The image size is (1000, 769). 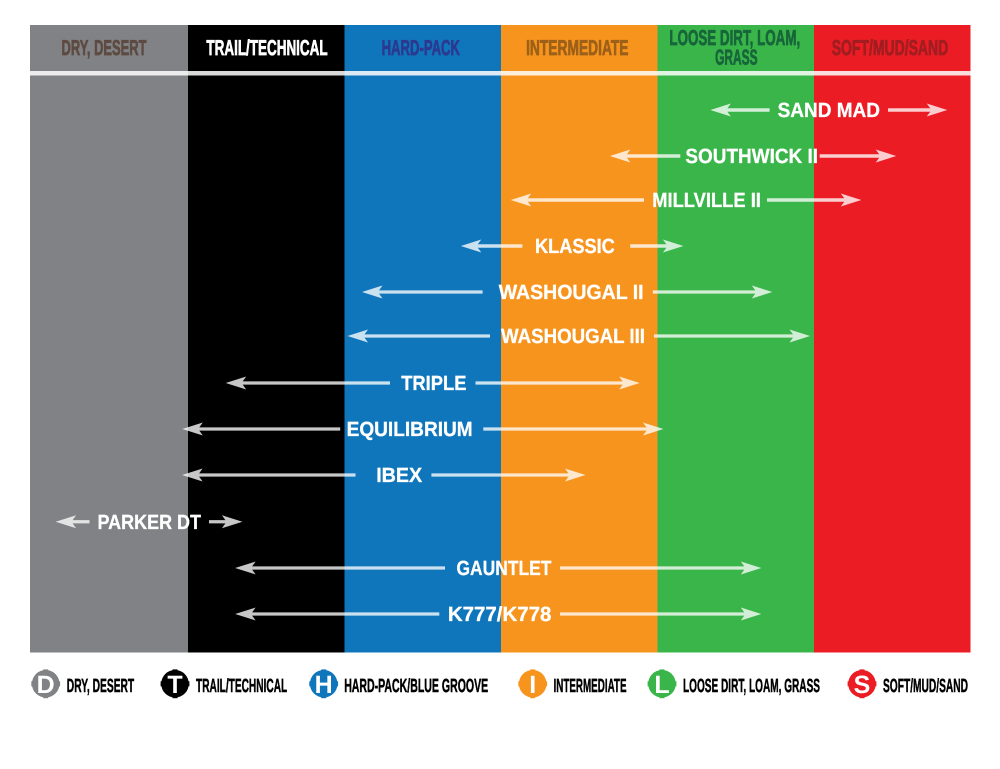 What do you see at coordinates (706, 200) in the screenshot?
I see `svg-text: MILLVILLE II` at bounding box center [706, 200].